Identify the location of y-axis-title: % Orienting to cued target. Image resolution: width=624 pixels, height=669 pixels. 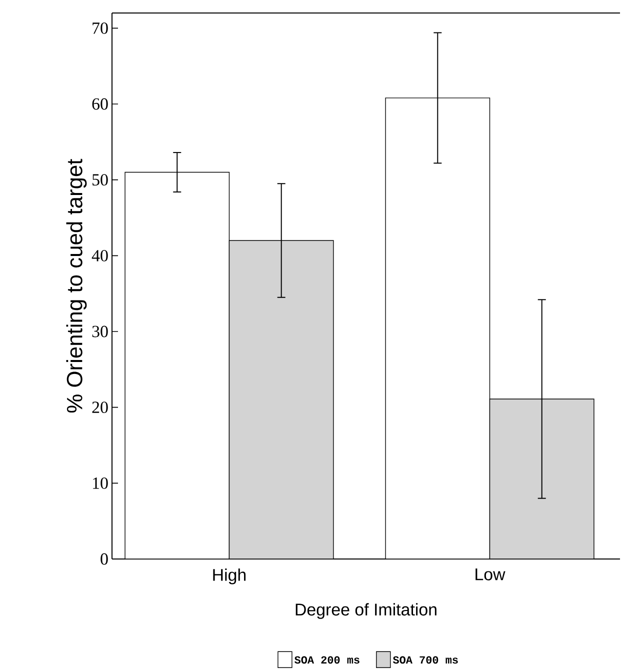
(76, 285).